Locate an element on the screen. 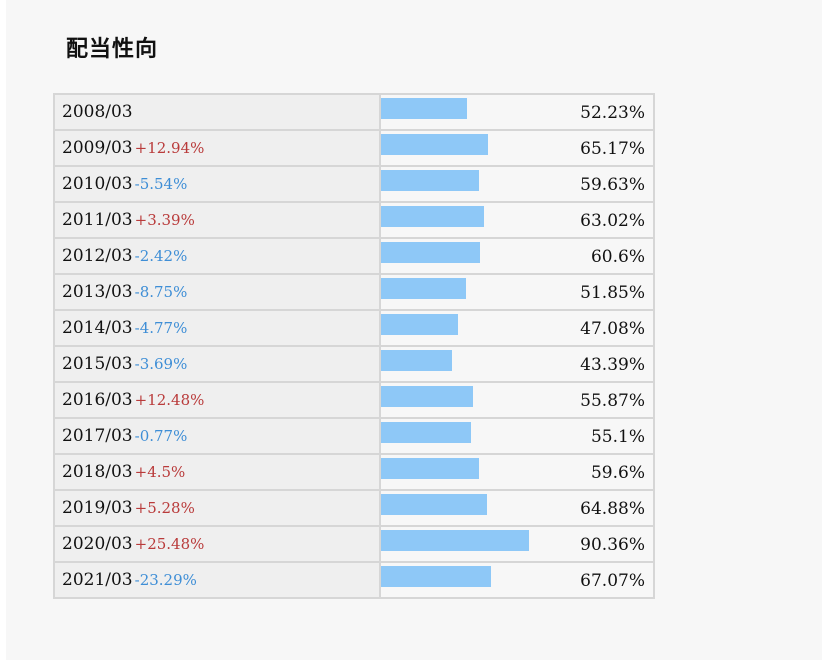 The height and width of the screenshot is (660, 828). year-cell: 2012/03 -2.42% is located at coordinates (217, 256).